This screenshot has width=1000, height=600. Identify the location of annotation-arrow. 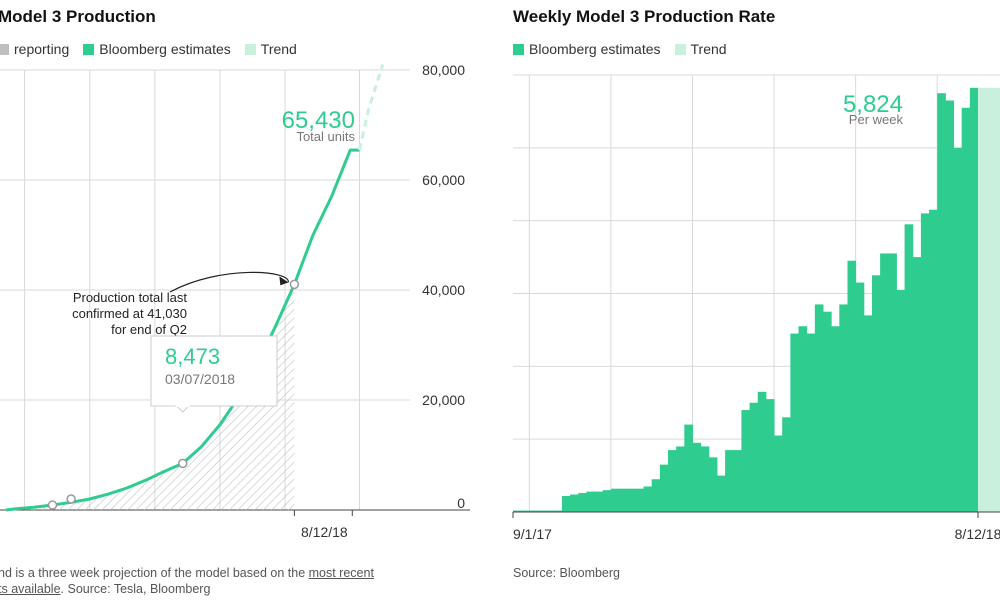
(229, 282).